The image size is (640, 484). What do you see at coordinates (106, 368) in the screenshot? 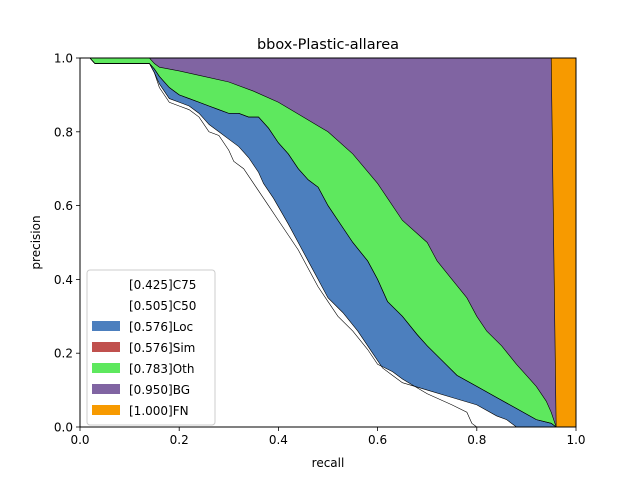
I see `legend-swatch-oth` at bounding box center [106, 368].